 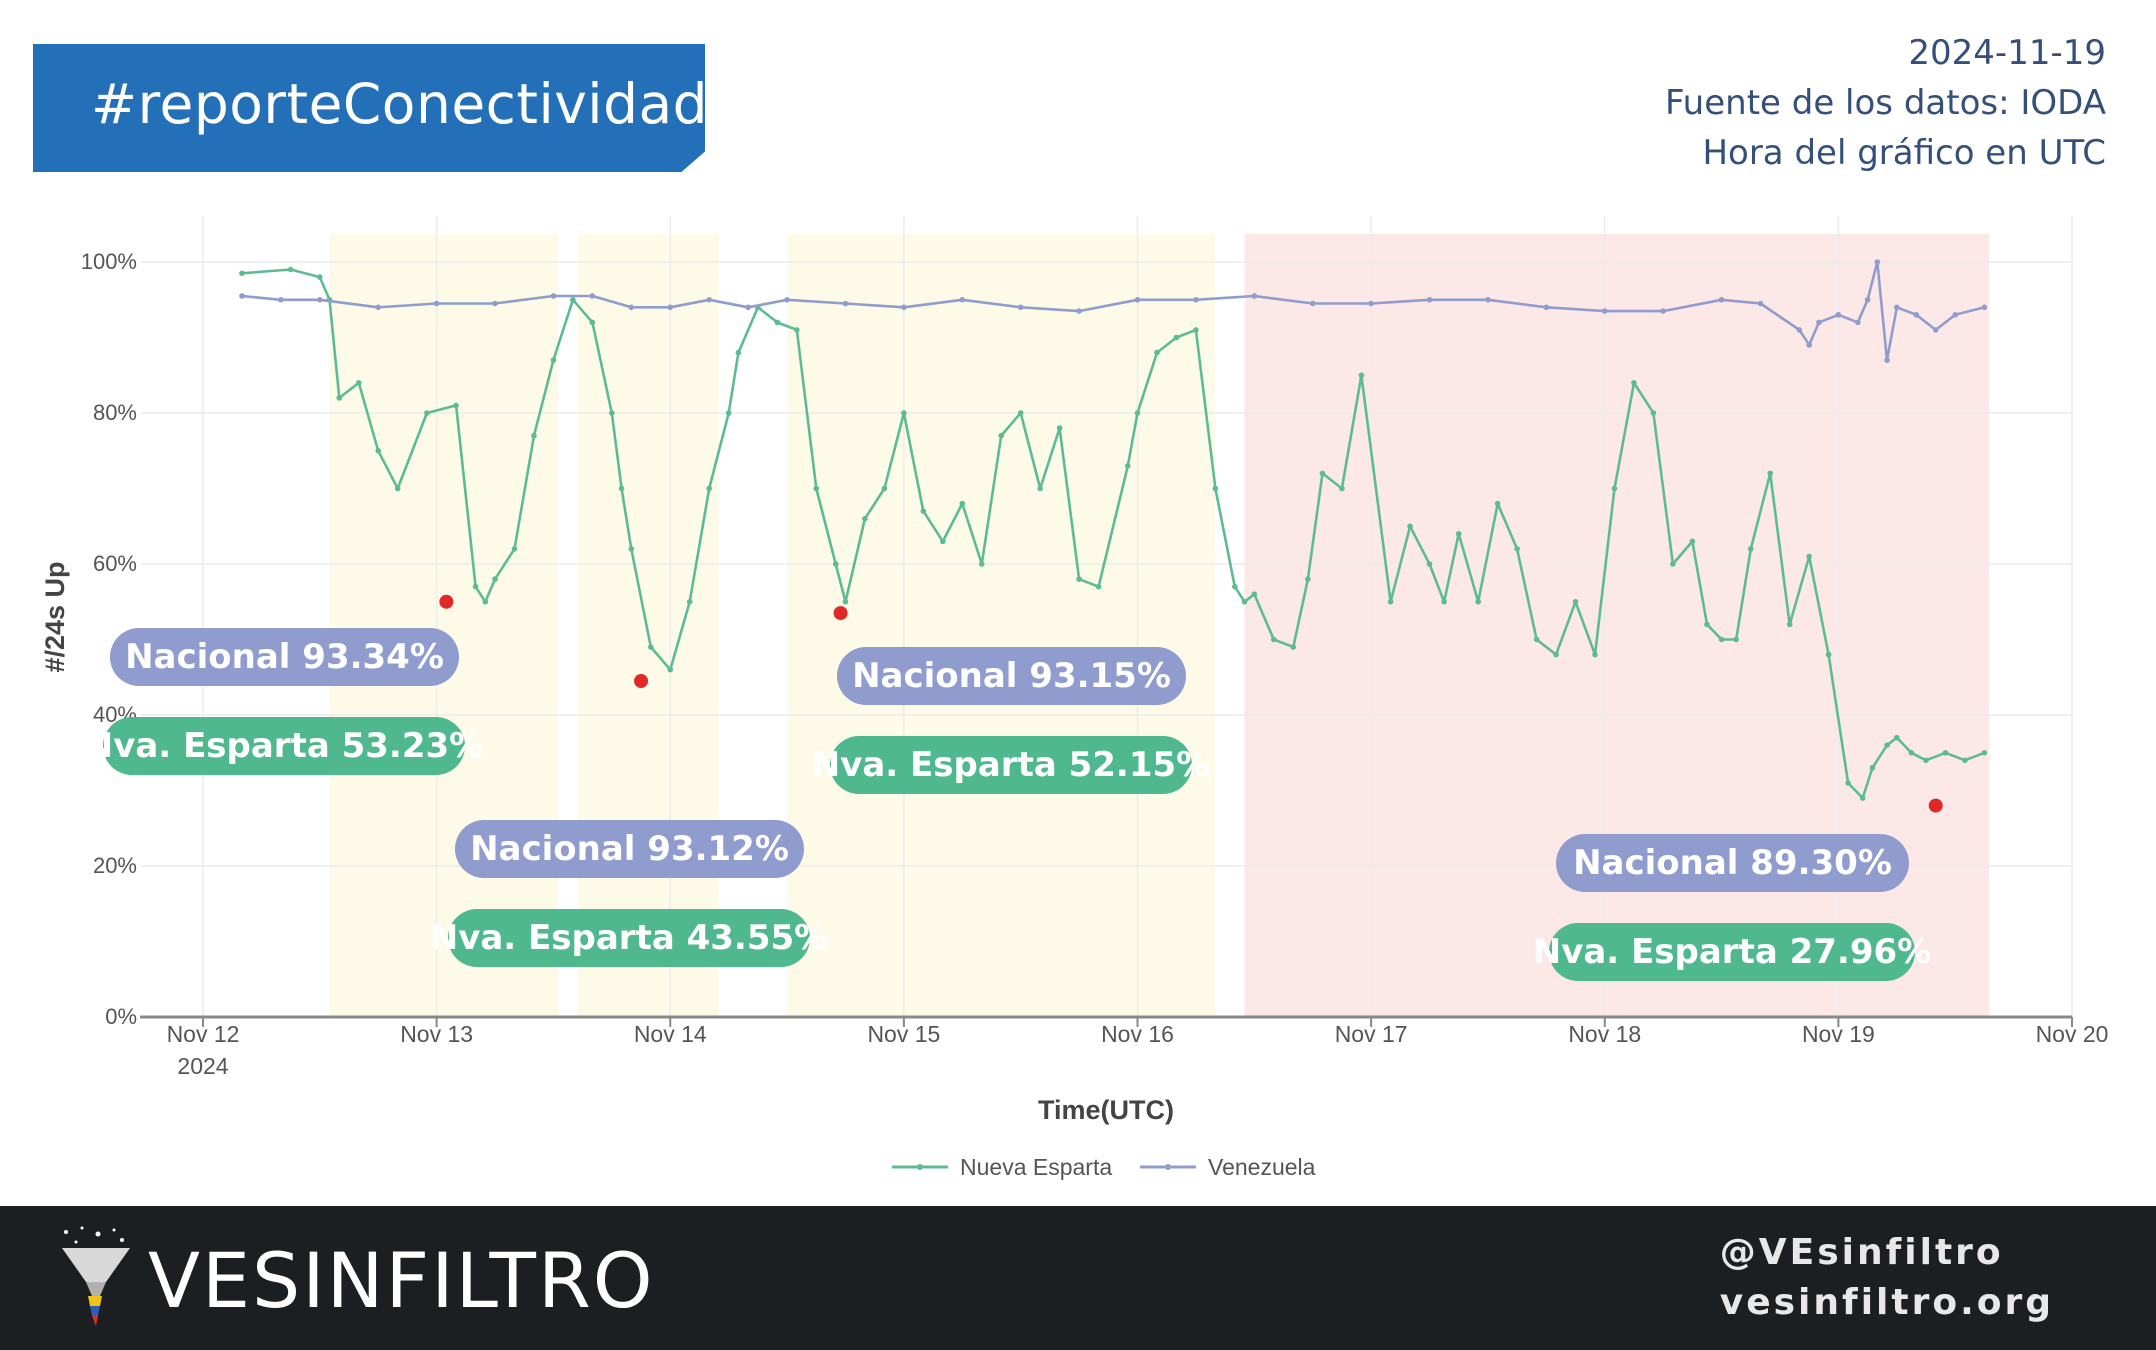 What do you see at coordinates (115, 412) in the screenshot?
I see `y-tick-label: 80%` at bounding box center [115, 412].